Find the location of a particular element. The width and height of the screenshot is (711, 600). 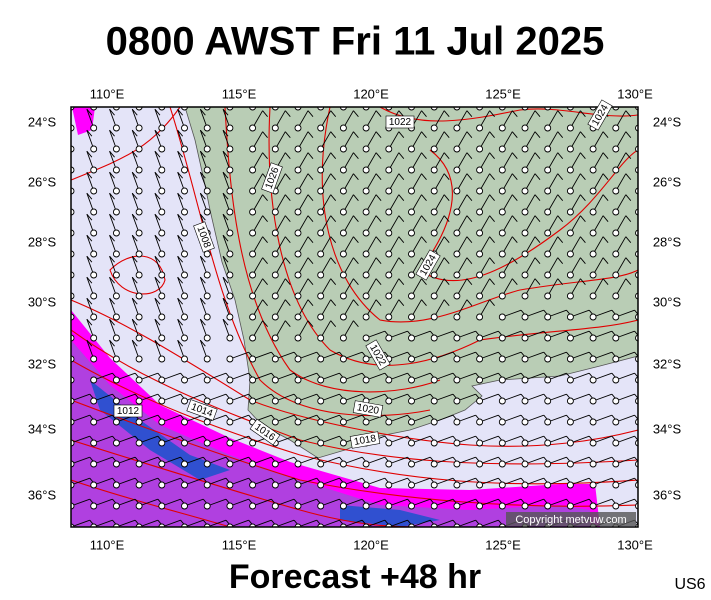

longitude-label: 125°E is located at coordinates (503, 93).